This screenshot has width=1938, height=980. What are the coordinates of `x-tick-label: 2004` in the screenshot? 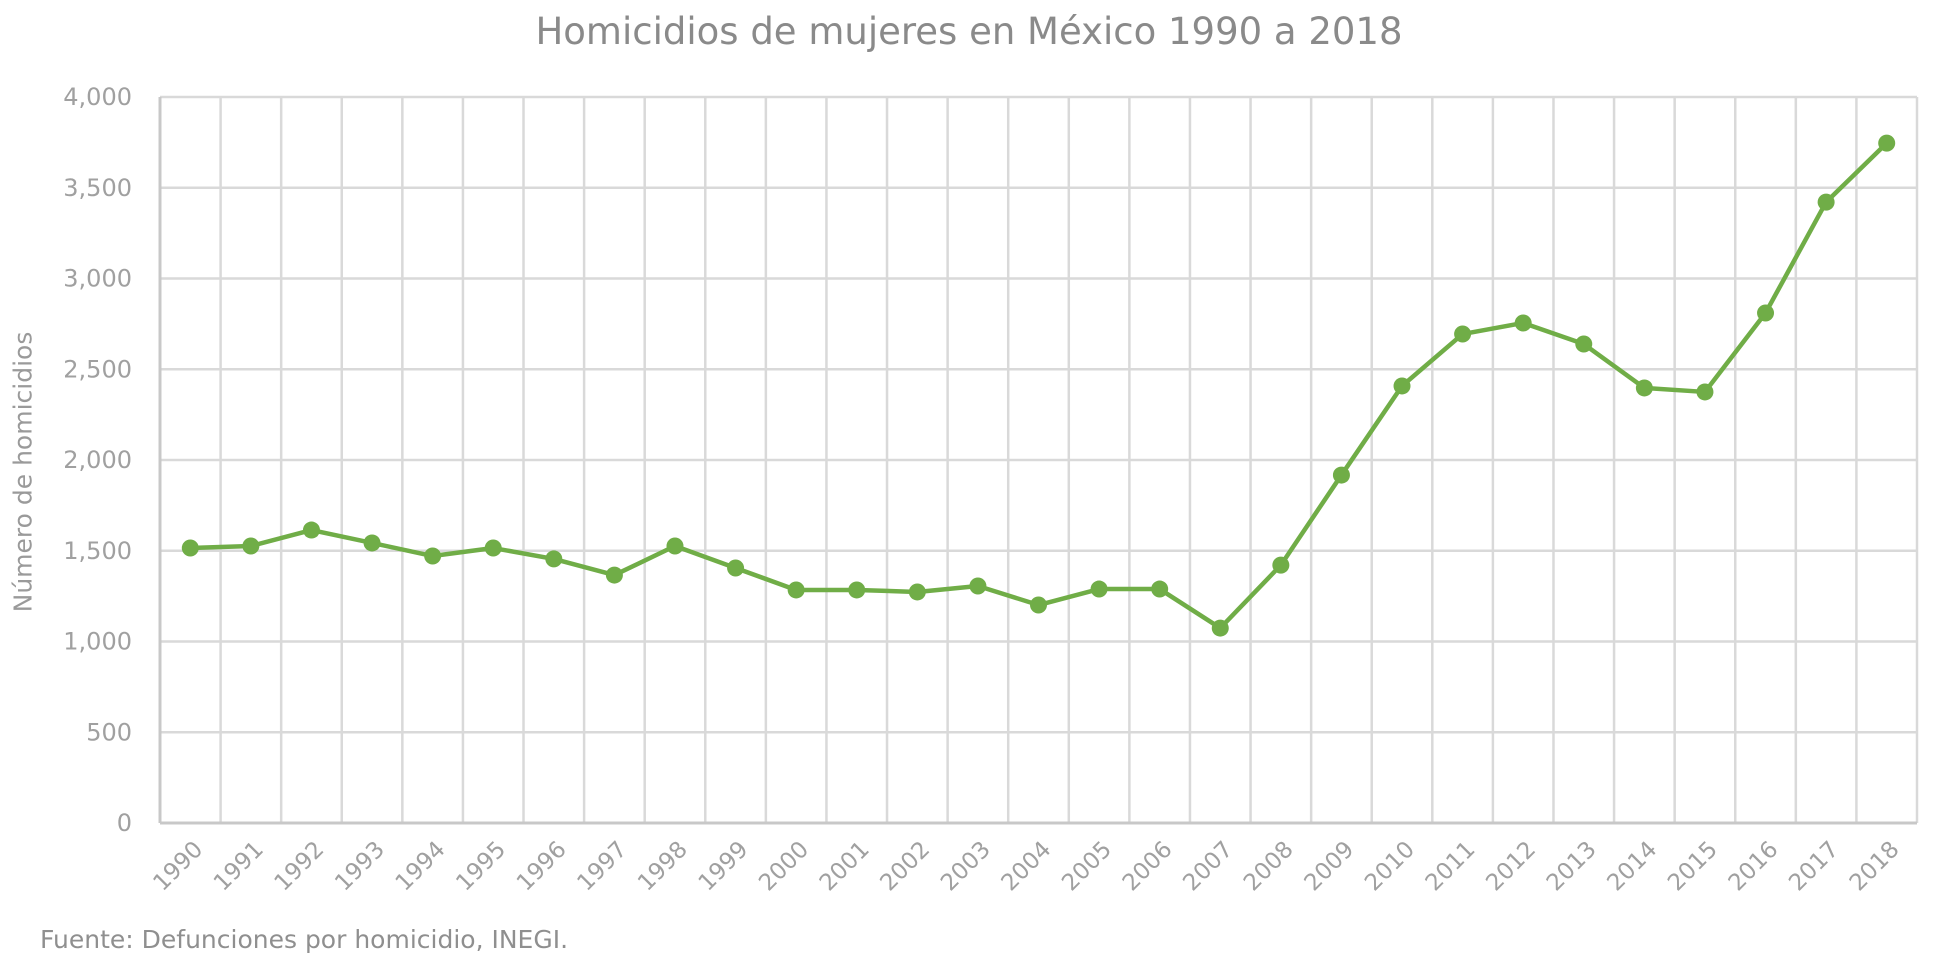 It's located at (1027, 867).